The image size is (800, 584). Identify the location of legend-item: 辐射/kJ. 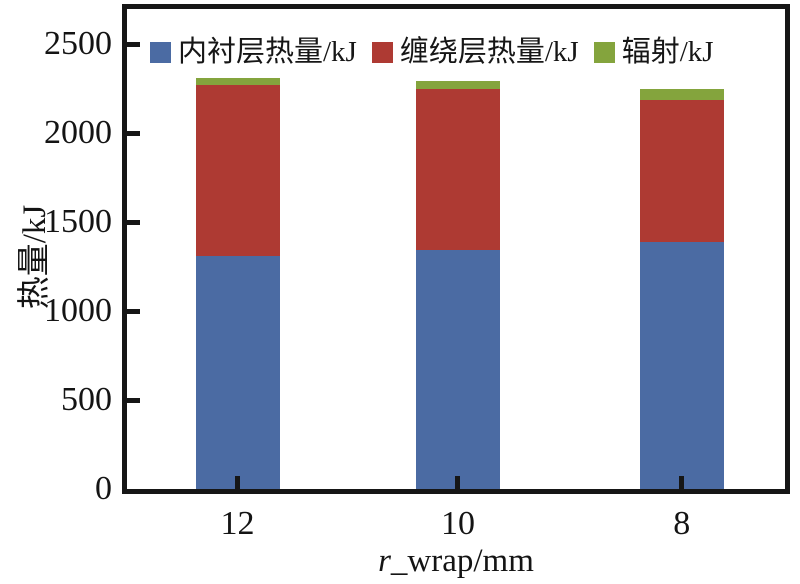
(653, 52).